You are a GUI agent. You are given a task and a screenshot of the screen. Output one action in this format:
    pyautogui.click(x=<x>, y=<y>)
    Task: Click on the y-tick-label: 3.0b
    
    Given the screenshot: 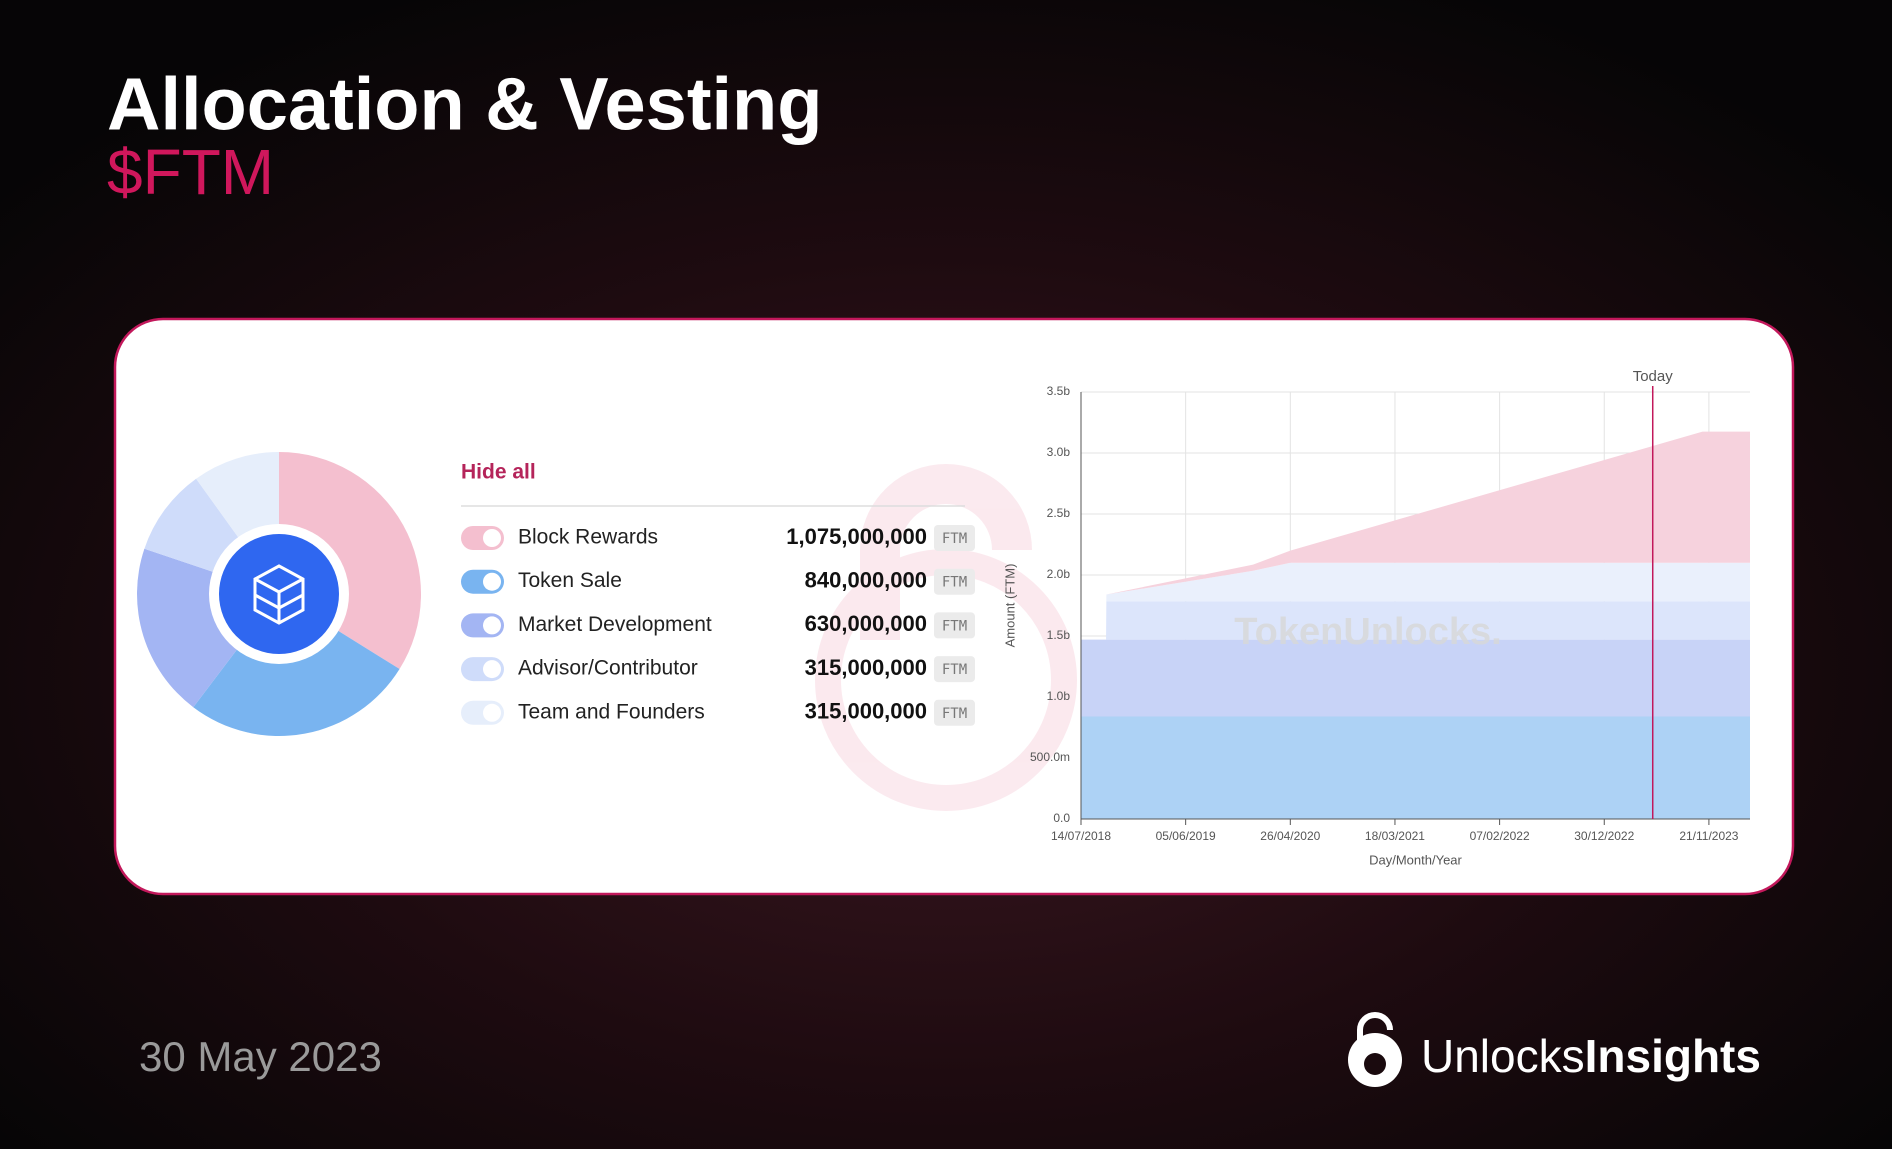 What is the action you would take?
    pyautogui.click(x=1059, y=452)
    